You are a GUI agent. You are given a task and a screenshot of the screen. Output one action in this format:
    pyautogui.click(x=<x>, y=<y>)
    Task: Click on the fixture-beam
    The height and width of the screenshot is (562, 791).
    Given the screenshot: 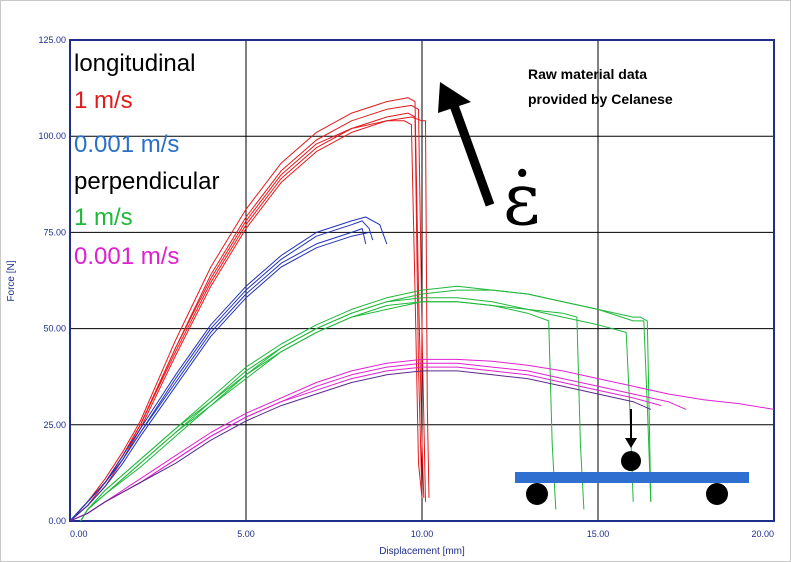 What is the action you would take?
    pyautogui.click(x=632, y=477)
    